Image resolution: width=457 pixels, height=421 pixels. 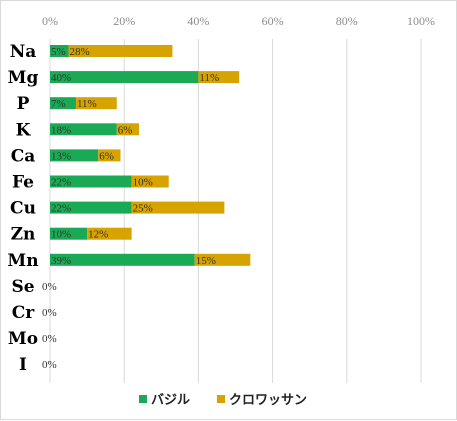 What do you see at coordinates (268, 400) in the screenshot?
I see `legend-label: クロワッサン` at bounding box center [268, 400].